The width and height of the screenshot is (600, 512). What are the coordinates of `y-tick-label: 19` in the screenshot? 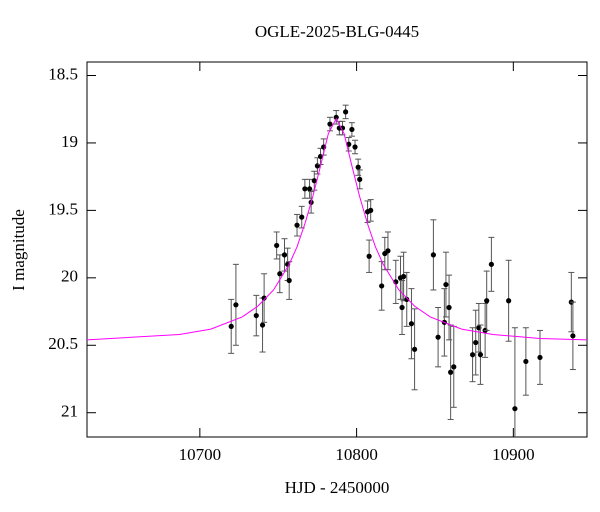 It's located at (69, 141).